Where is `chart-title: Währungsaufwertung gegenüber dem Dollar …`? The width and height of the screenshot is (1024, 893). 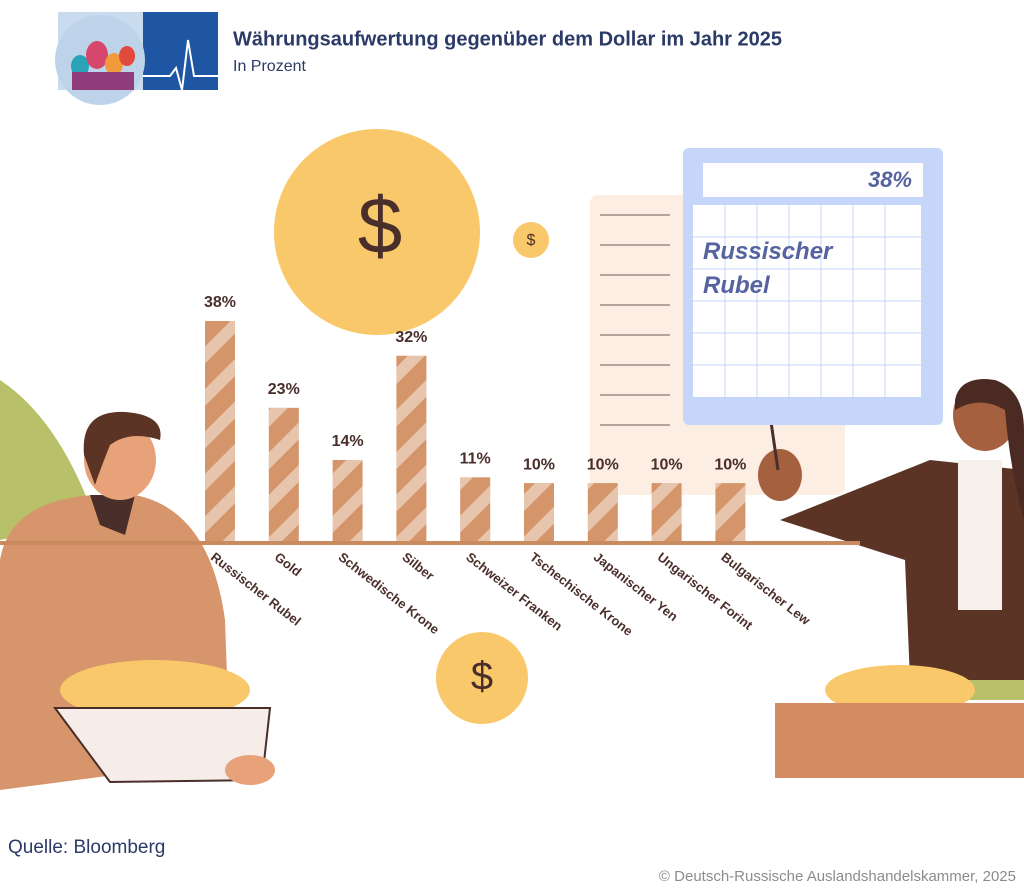 chart-title: Währungsaufwertung gegenüber dem Dollar … is located at coordinates (507, 39).